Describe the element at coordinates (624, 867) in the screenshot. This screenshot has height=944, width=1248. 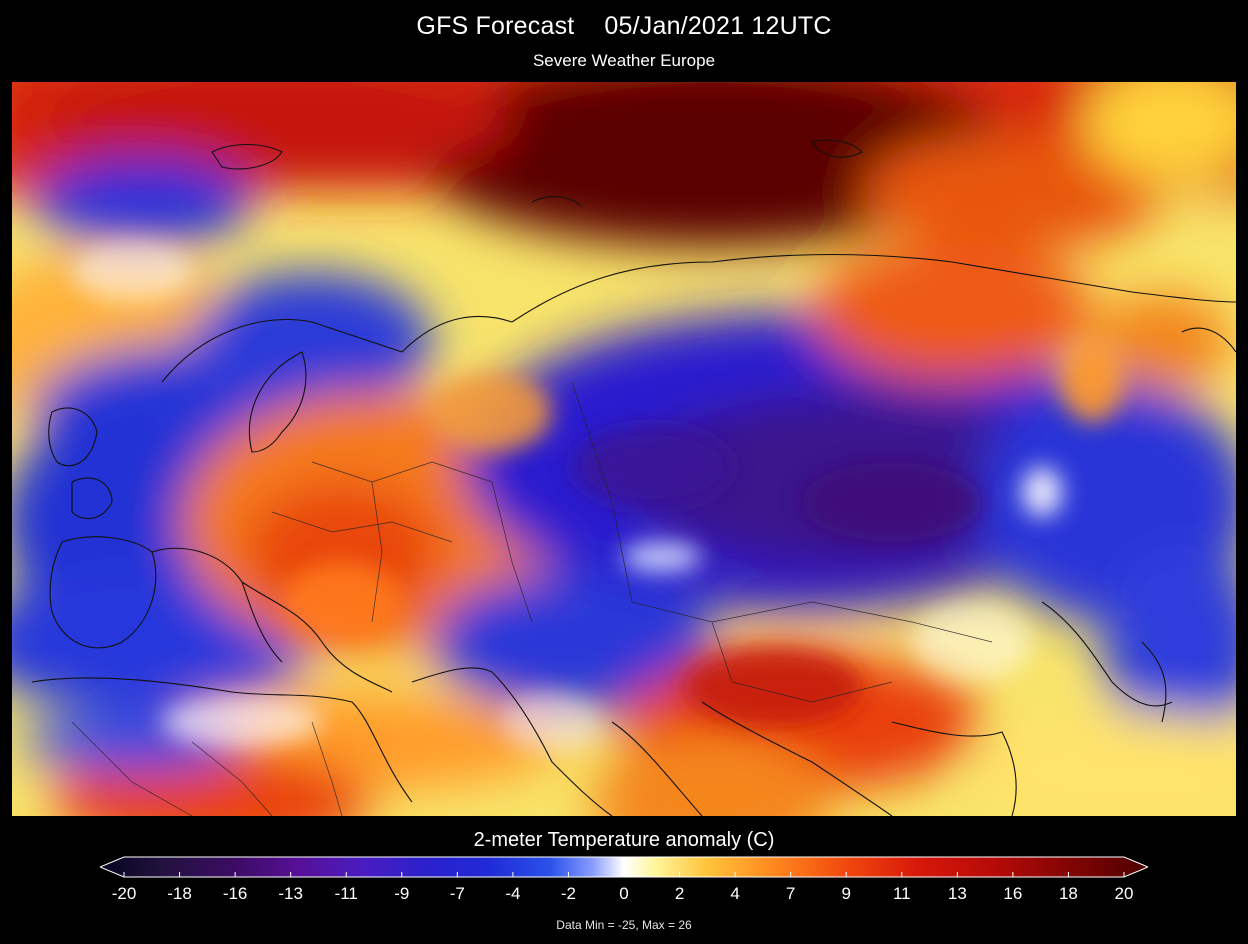
I see `colorbar` at that location.